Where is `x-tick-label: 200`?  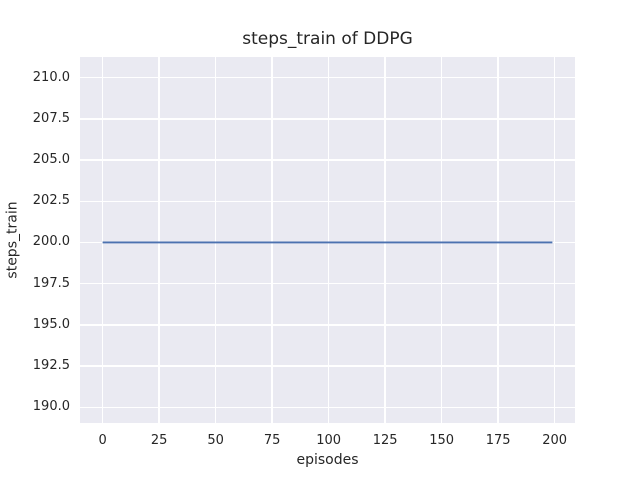
x-tick-label: 200 is located at coordinates (555, 440).